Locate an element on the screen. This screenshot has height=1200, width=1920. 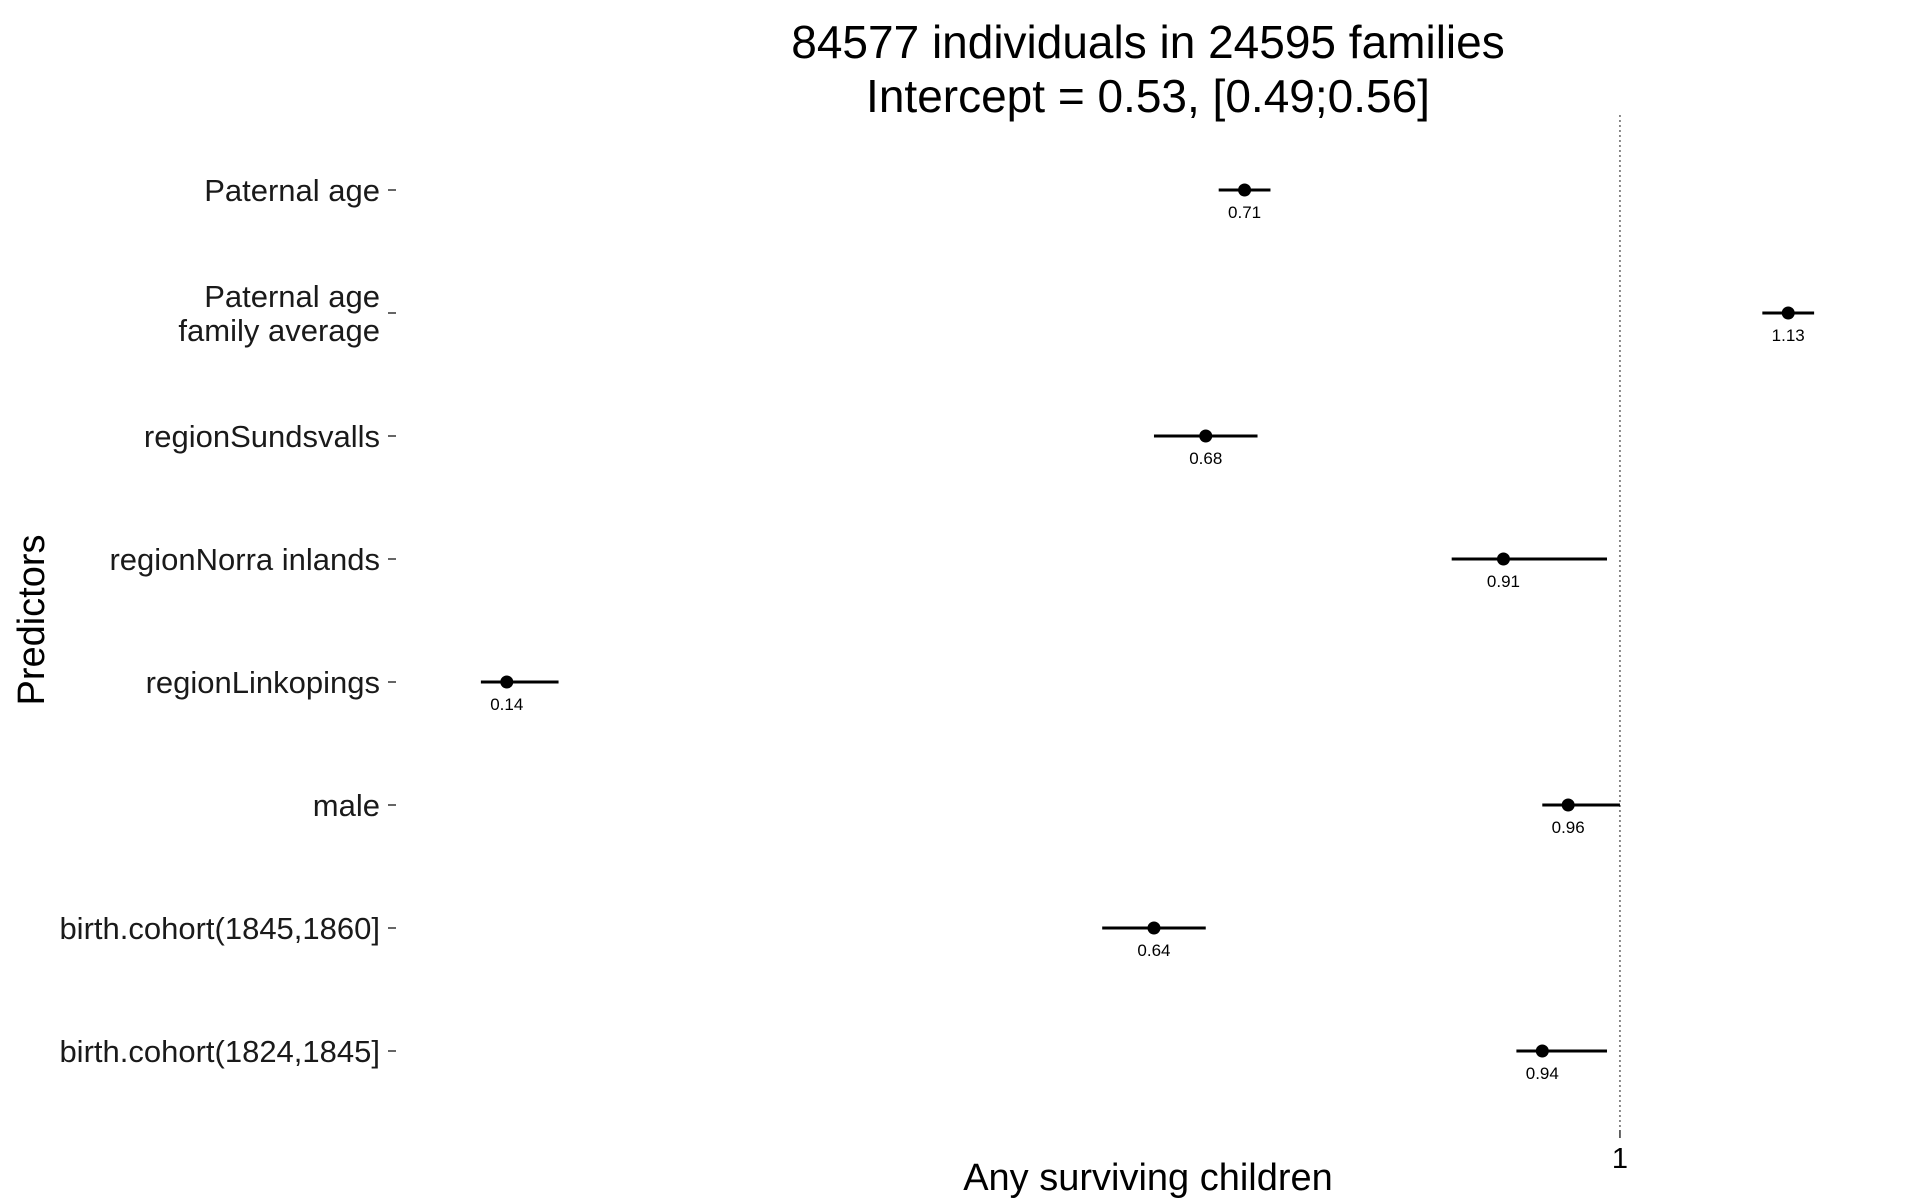
value-label: 1.13 is located at coordinates (1788, 335).